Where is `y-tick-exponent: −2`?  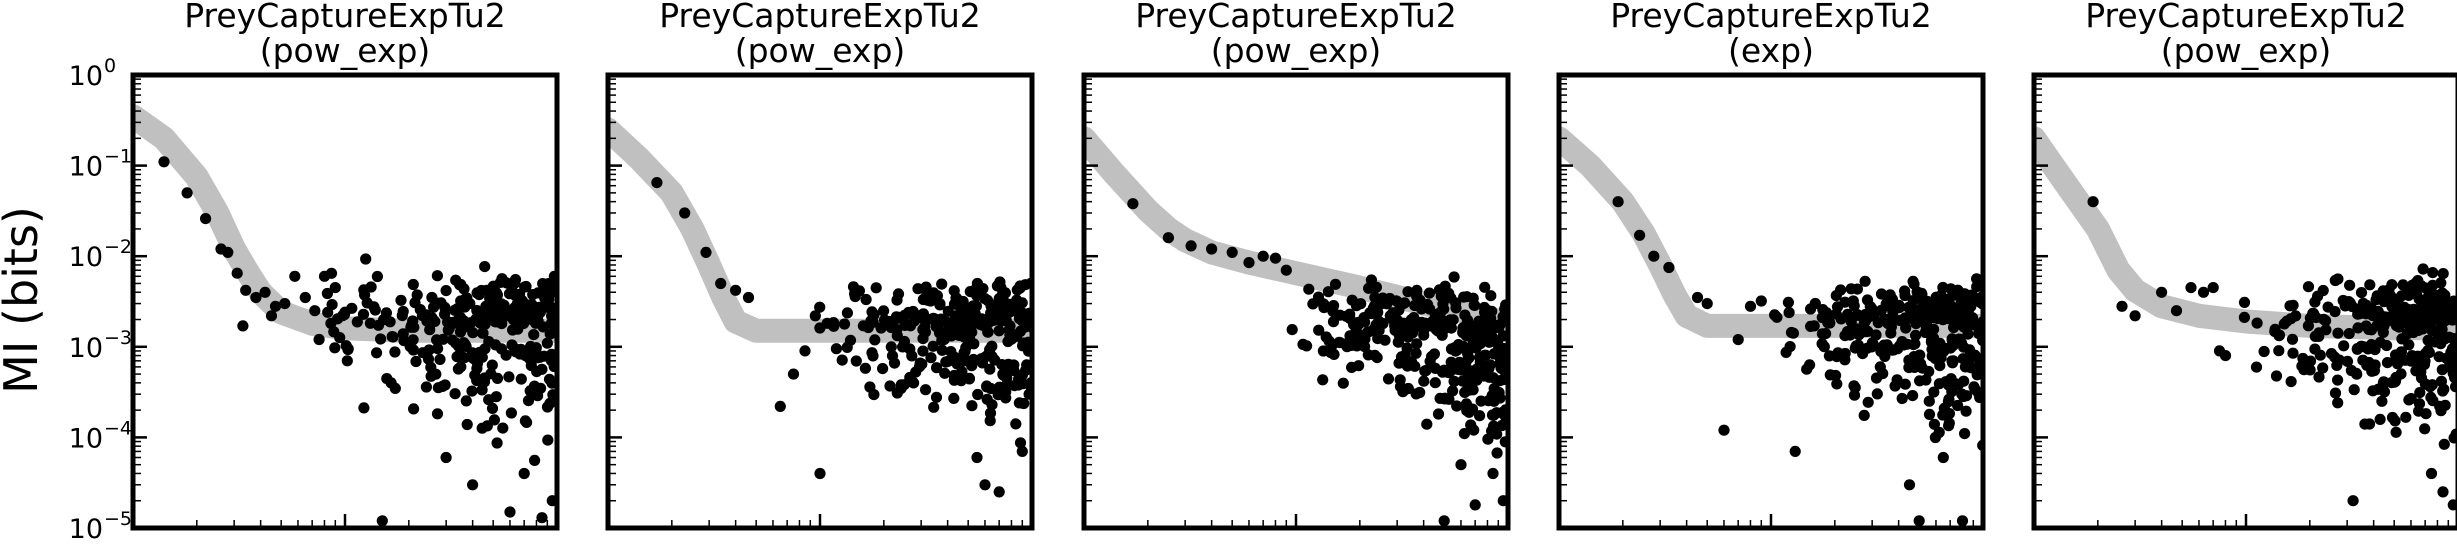 y-tick-exponent: −2 is located at coordinates (118, 247).